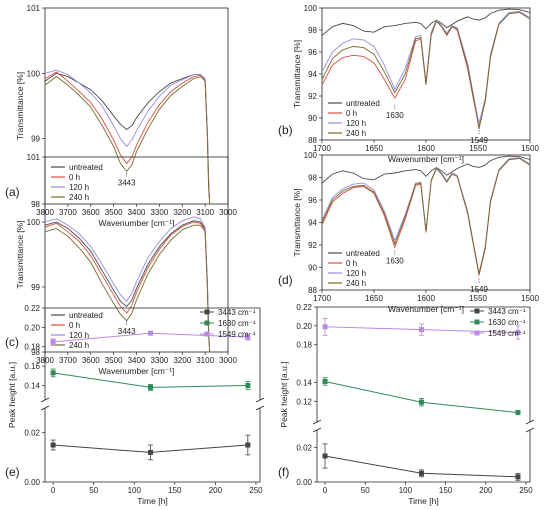 The width and height of the screenshot is (550, 510). I want to click on x-tick-label: 1650, so click(374, 298).